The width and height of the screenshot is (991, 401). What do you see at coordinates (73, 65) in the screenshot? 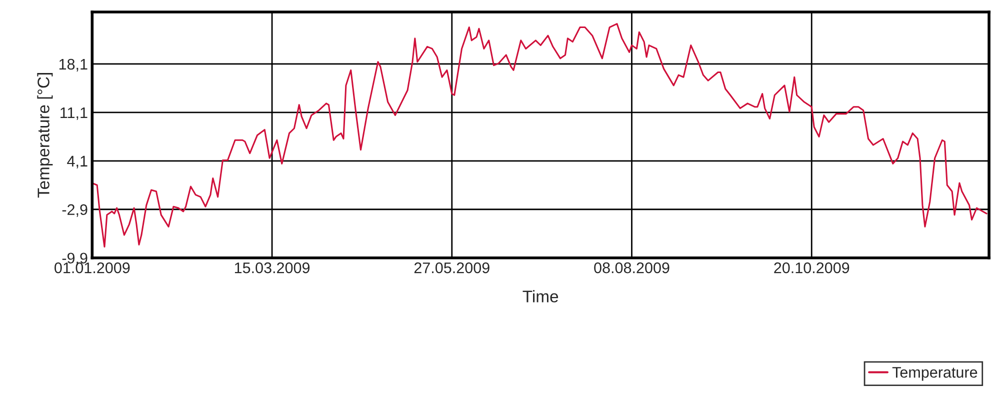
I see `y-tick-label: 18,1` at bounding box center [73, 65].